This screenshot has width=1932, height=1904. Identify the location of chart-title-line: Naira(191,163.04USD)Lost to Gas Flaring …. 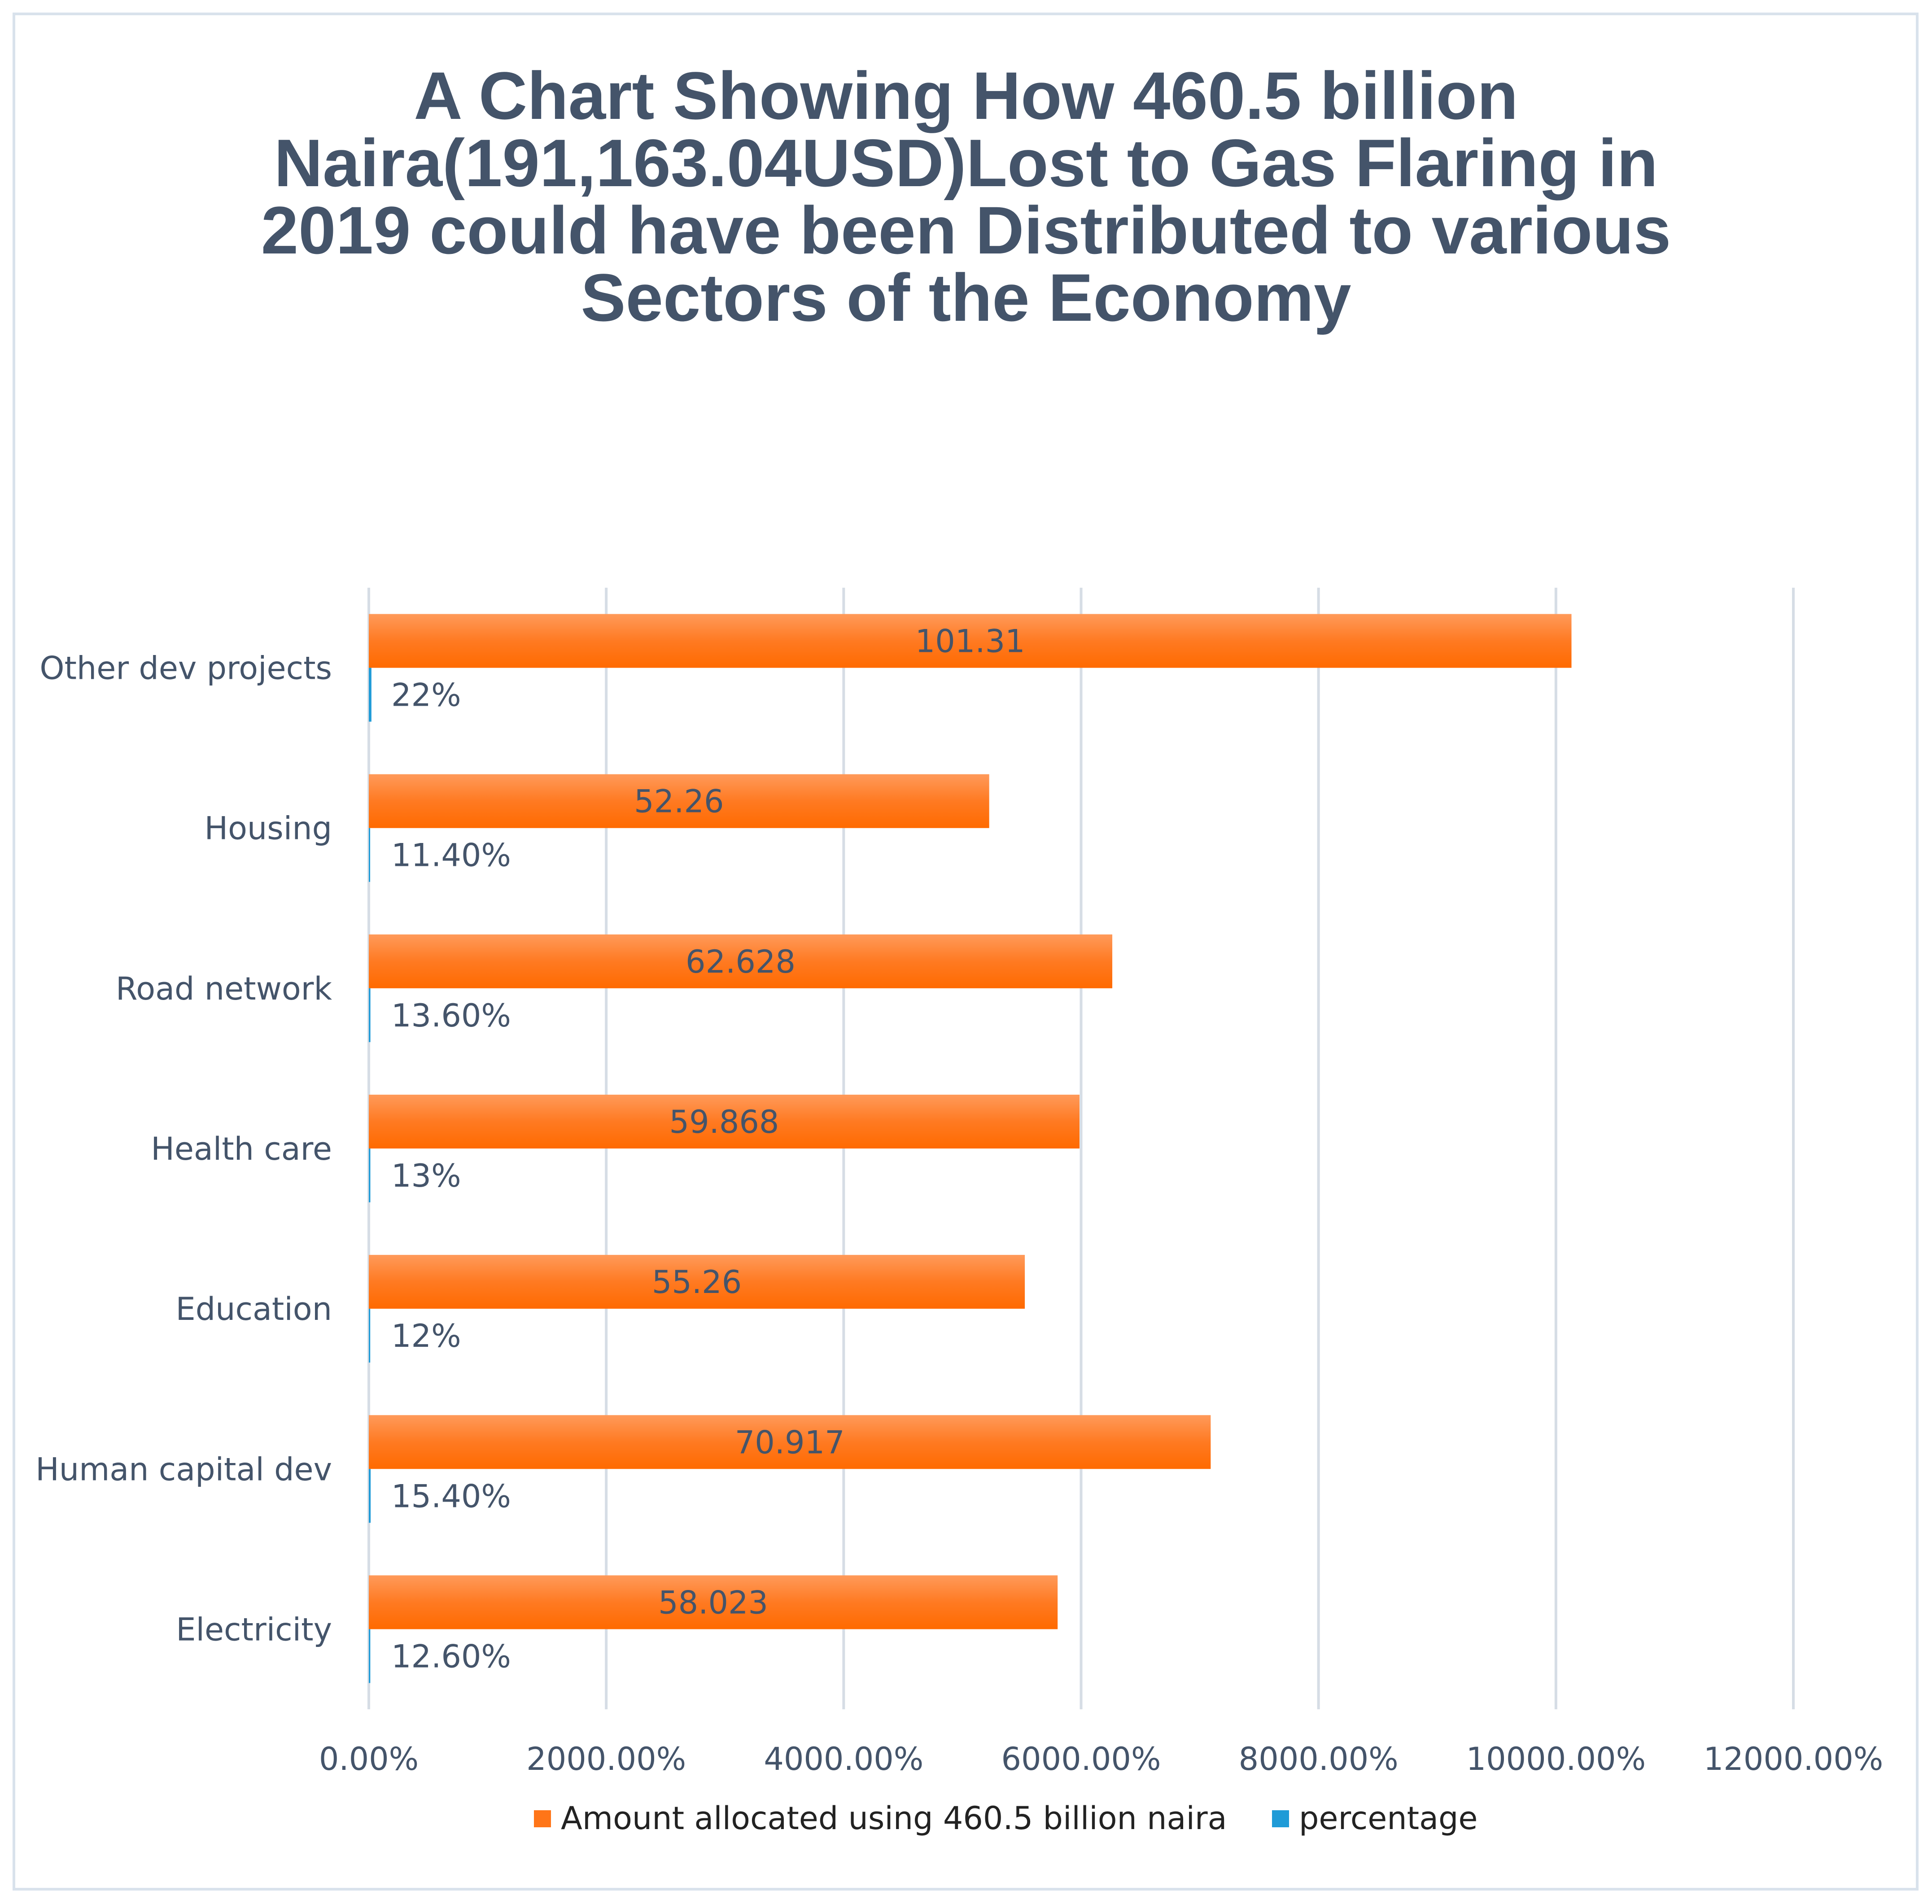
(966, 163).